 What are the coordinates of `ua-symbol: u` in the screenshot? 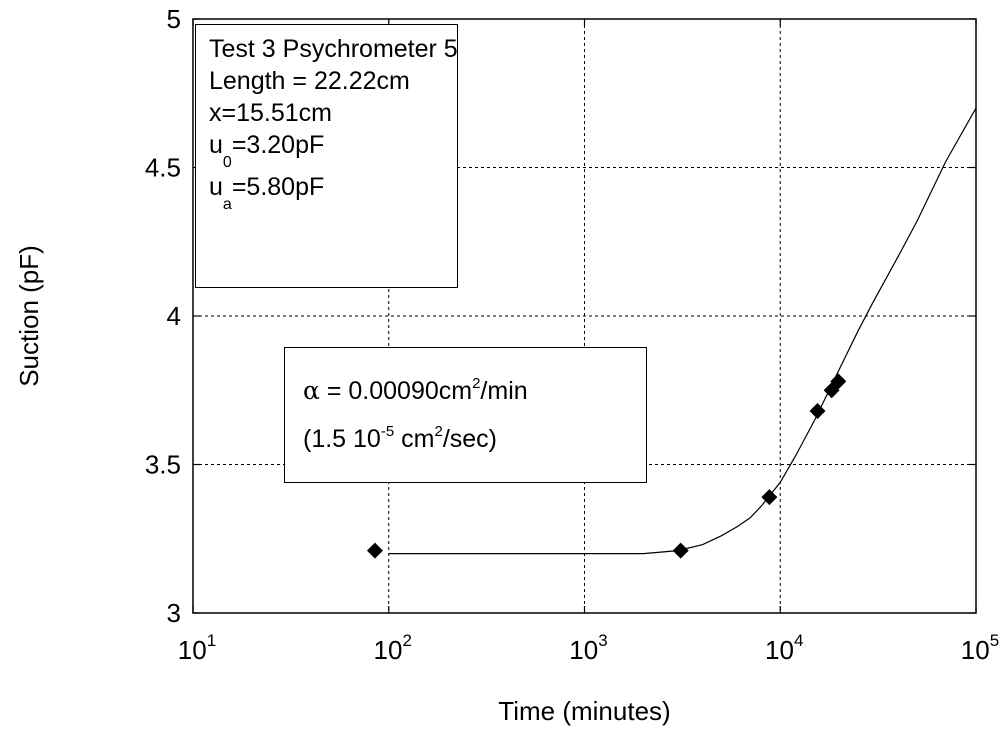 It's located at (216, 187).